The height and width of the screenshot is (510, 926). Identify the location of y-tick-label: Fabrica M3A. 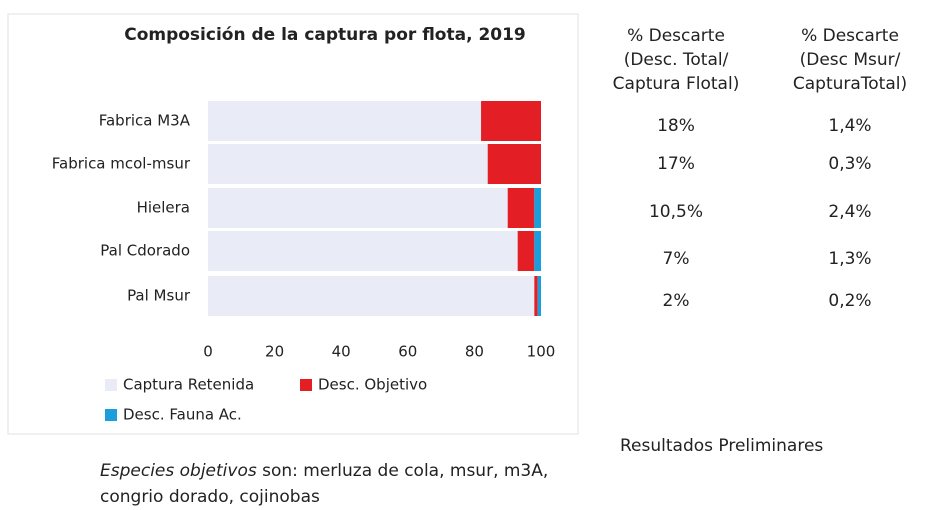
(145, 121).